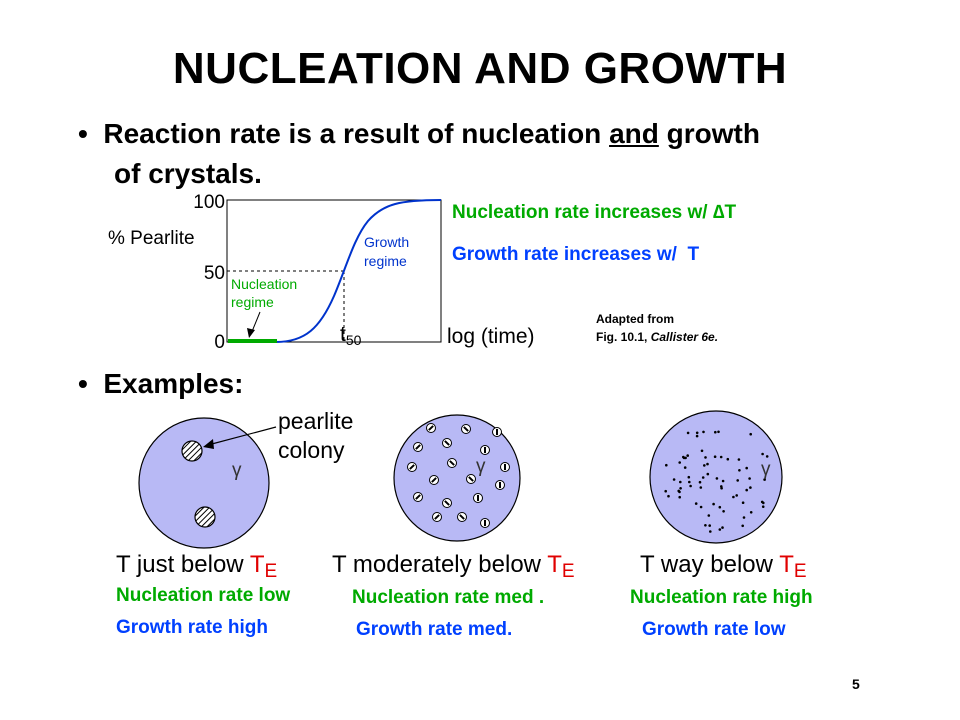 The image size is (960, 720). Describe the element at coordinates (351, 335) in the screenshot. I see `t50-marker: t50` at that location.